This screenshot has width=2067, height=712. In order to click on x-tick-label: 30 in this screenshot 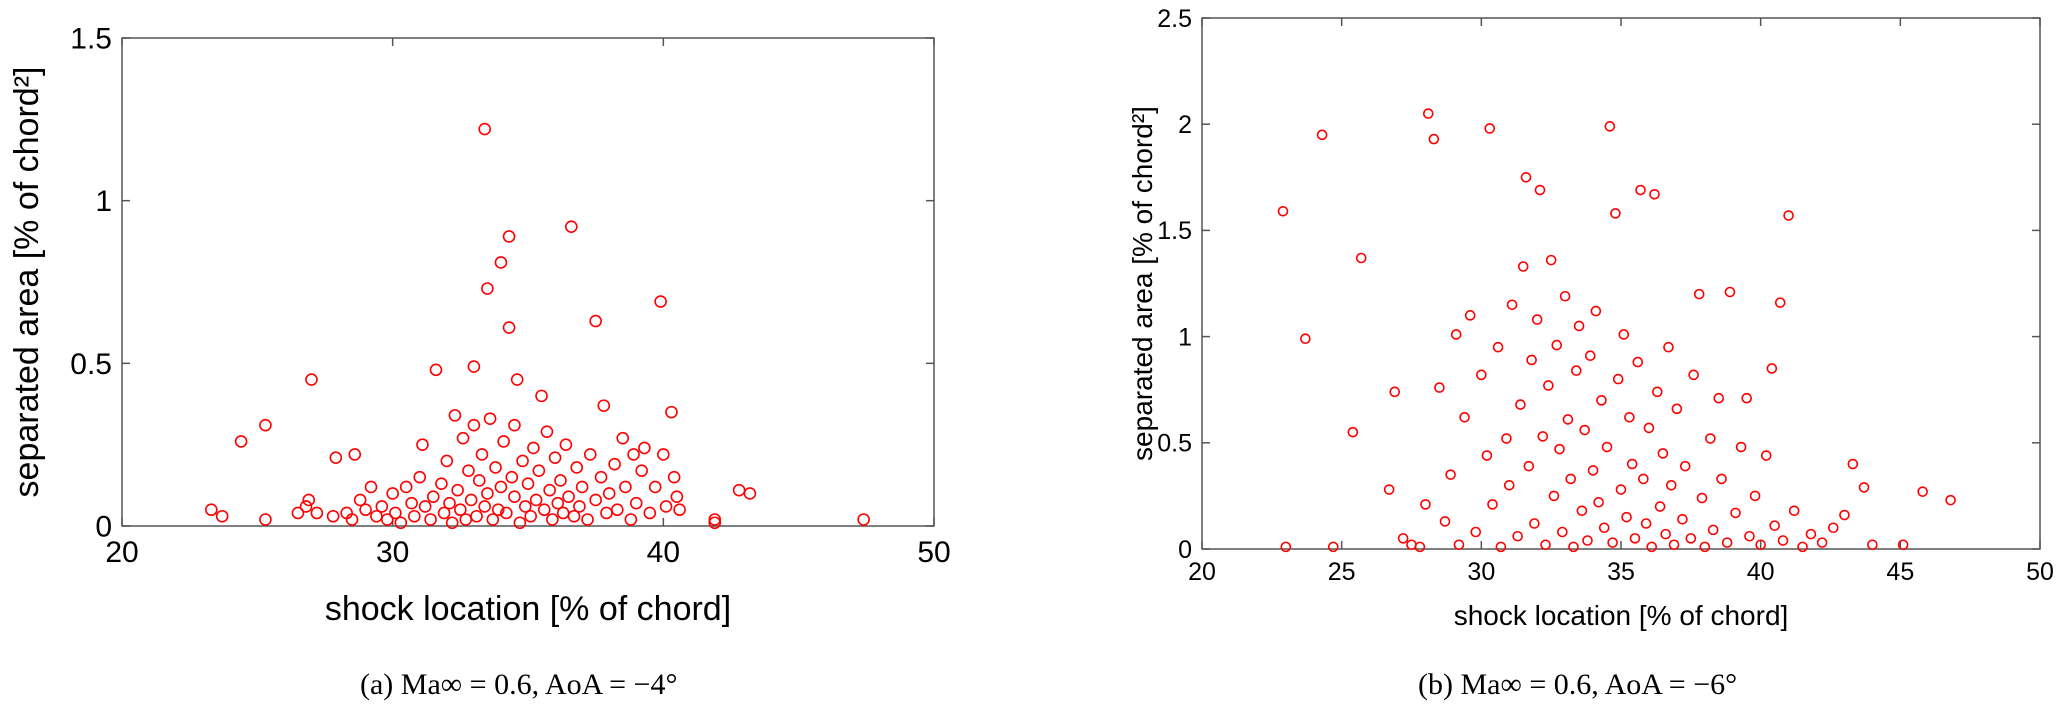, I will do `click(1481, 572)`.